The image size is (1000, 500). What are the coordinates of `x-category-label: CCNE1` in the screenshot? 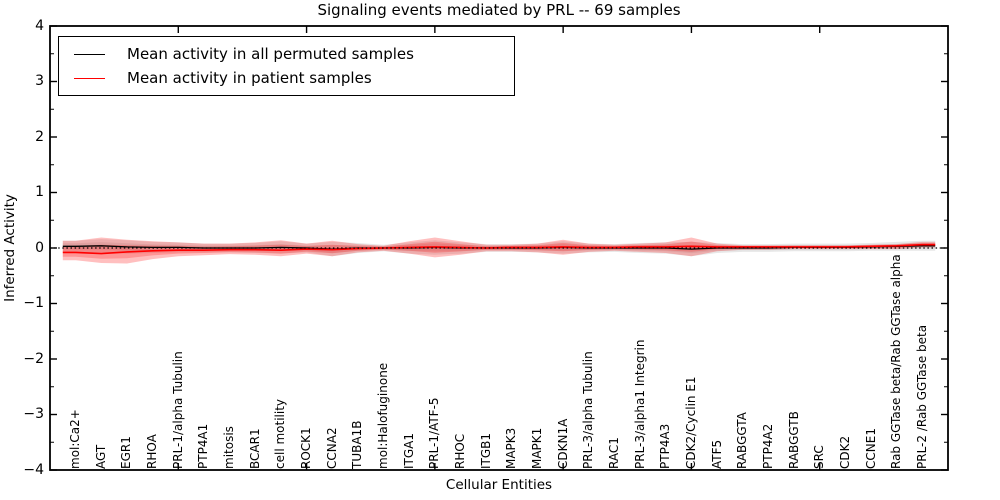 It's located at (870, 448).